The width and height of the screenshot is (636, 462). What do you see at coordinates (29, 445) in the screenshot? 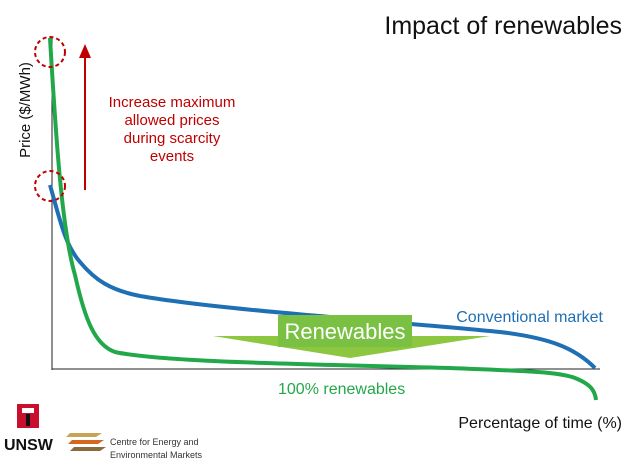
I see `unsw-text: UNSW` at bounding box center [29, 445].